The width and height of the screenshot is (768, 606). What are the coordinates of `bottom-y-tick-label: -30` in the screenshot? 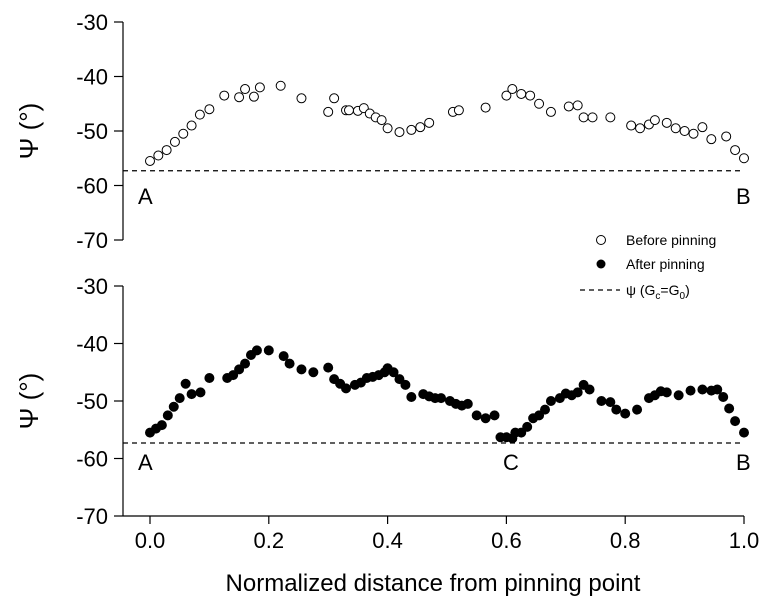 It's located at (92, 286).